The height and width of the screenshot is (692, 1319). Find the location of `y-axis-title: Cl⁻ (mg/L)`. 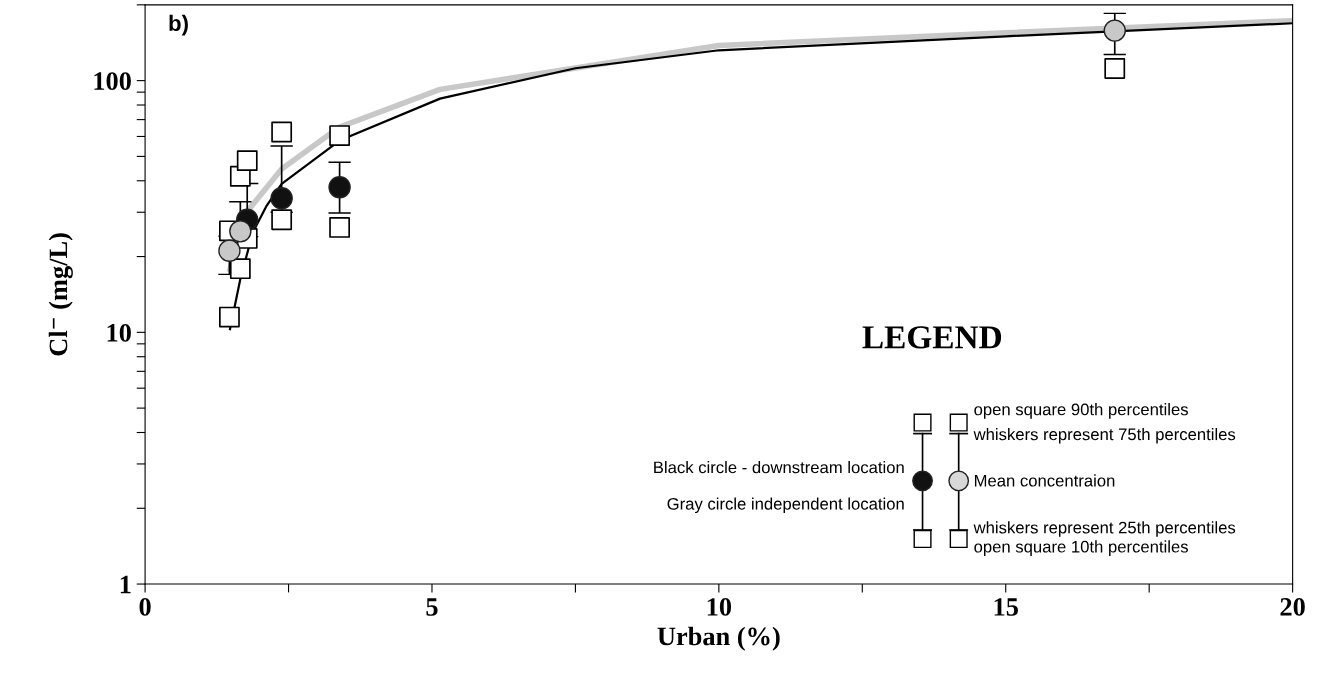

y-axis-title: Cl⁻ (mg/L) is located at coordinates (60, 294).